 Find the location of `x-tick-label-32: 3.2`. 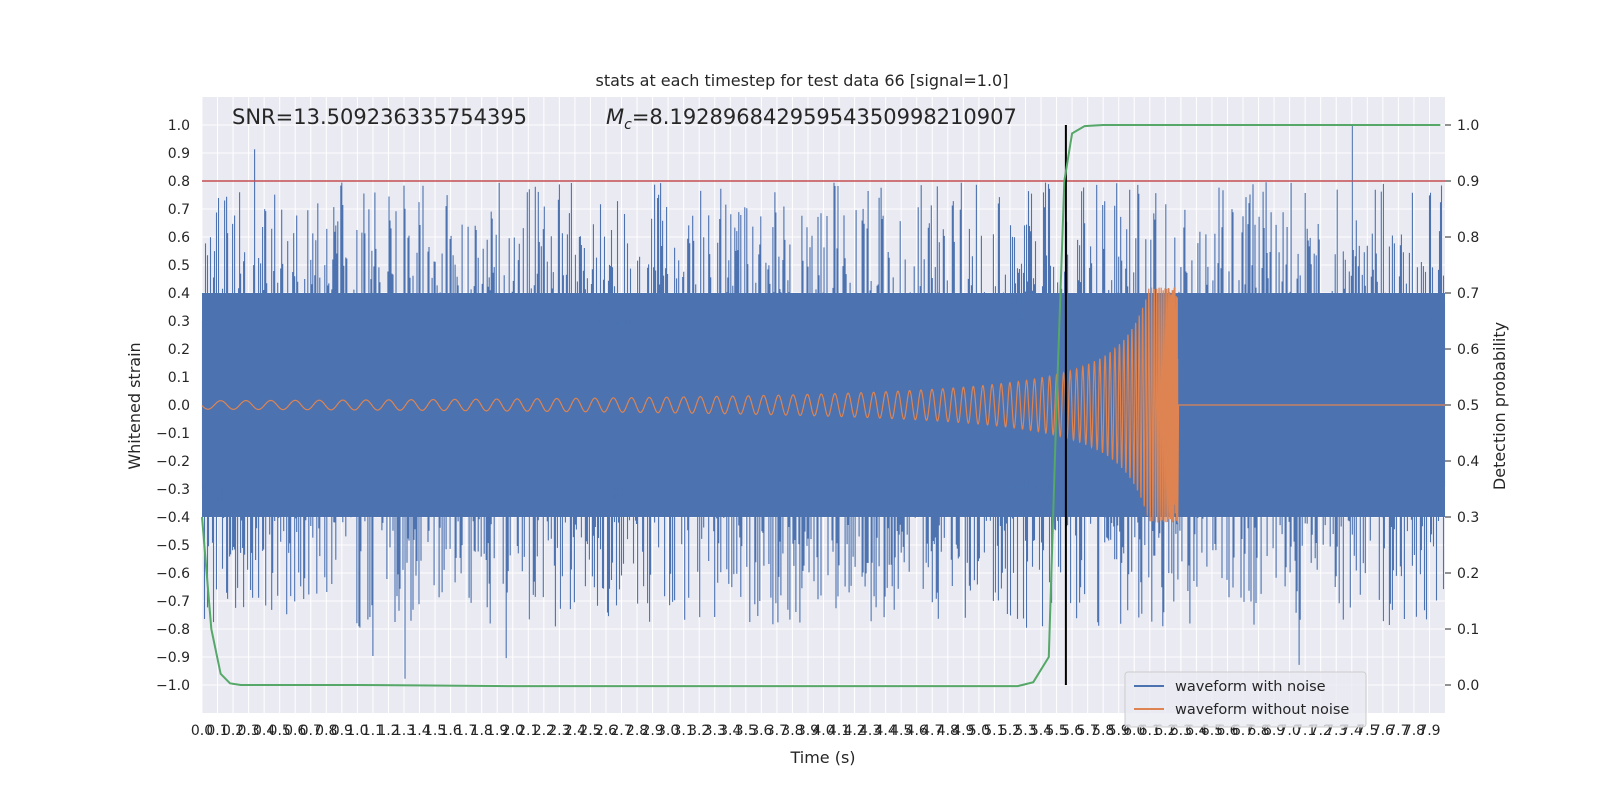

x-tick-label-32: 3.2 is located at coordinates (699, 731).